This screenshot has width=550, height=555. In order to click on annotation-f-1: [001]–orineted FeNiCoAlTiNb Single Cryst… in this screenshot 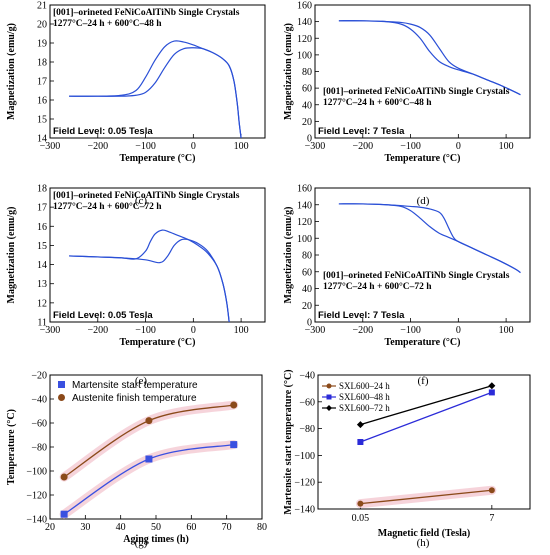, I will do `click(416, 276)`.